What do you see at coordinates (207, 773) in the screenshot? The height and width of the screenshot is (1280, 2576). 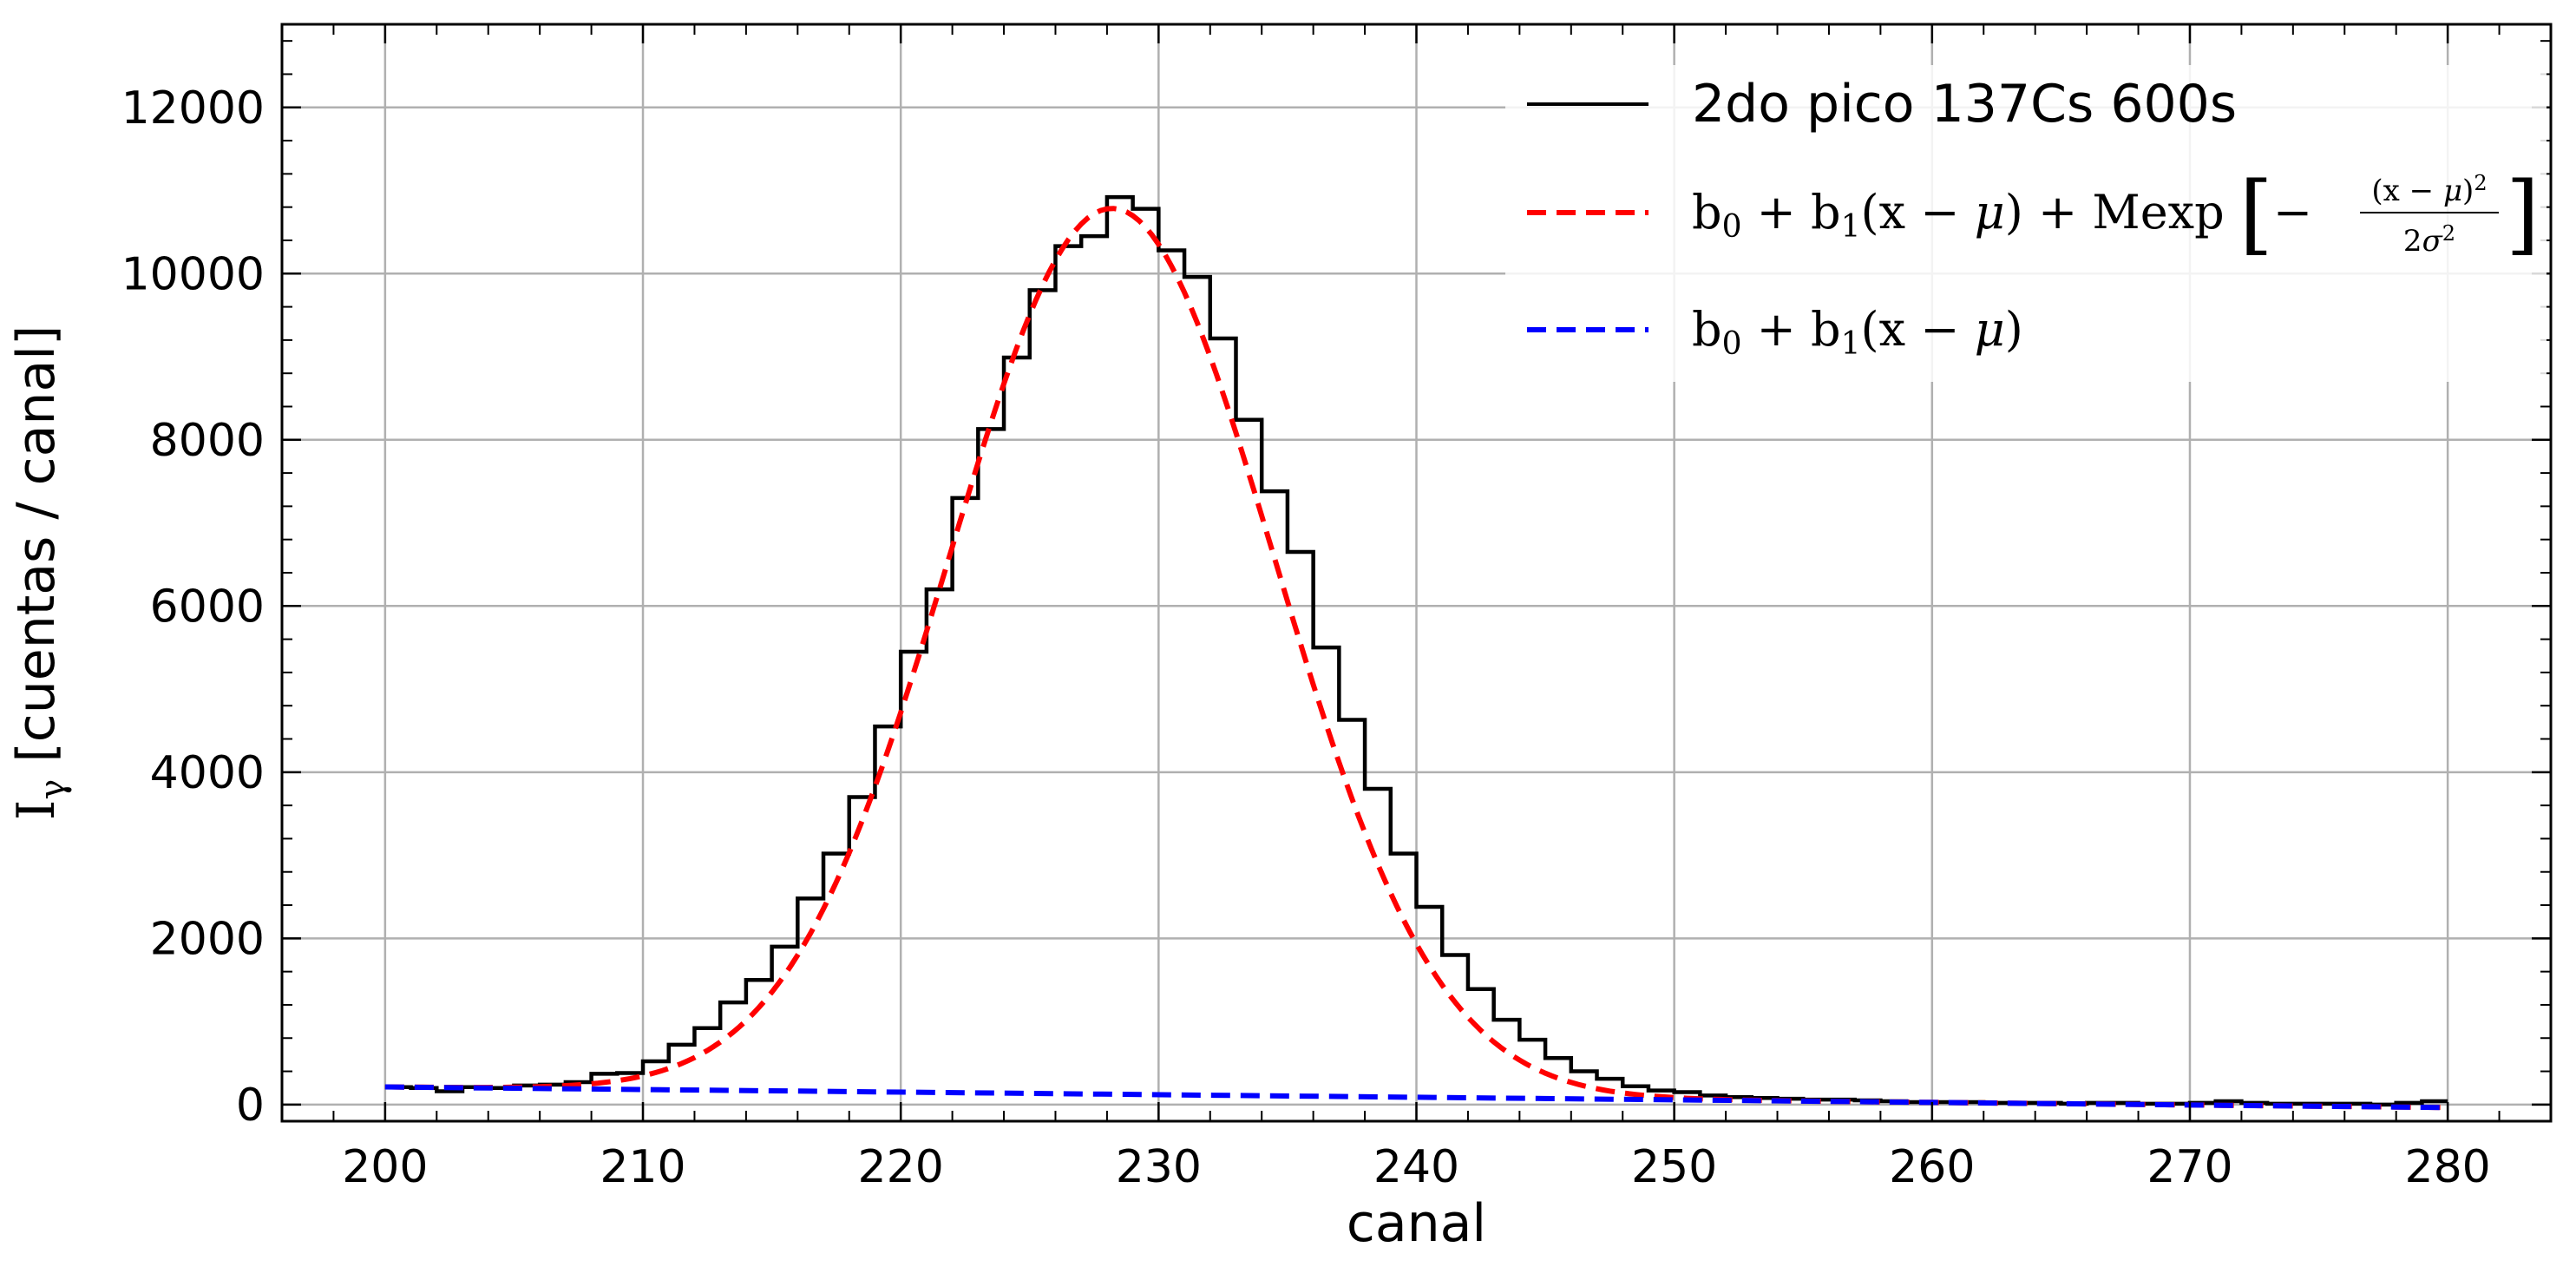 I see `y-tick-label: 4000` at bounding box center [207, 773].